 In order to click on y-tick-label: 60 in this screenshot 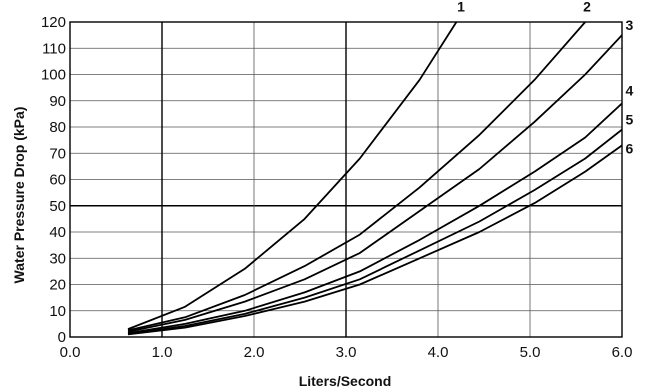, I will do `click(57, 180)`.